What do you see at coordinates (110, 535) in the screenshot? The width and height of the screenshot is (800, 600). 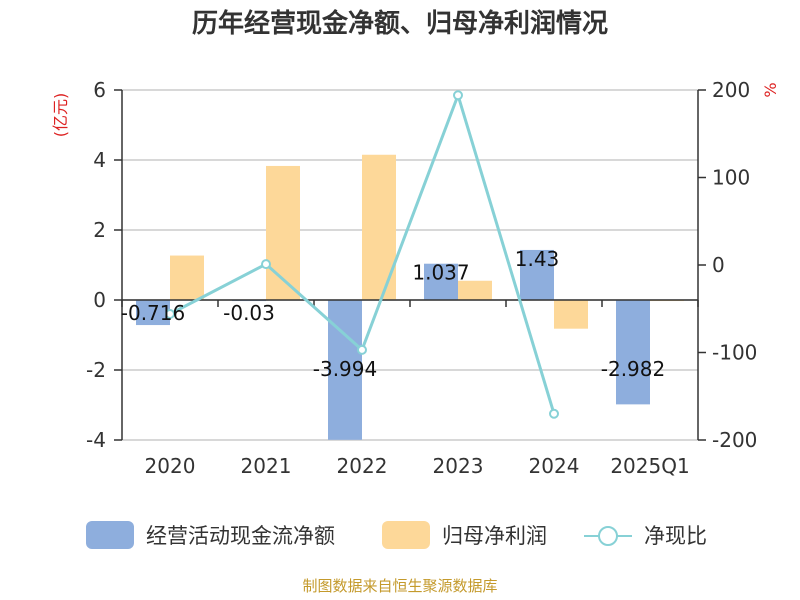 I see `legend-swatch-cashflow` at bounding box center [110, 535].